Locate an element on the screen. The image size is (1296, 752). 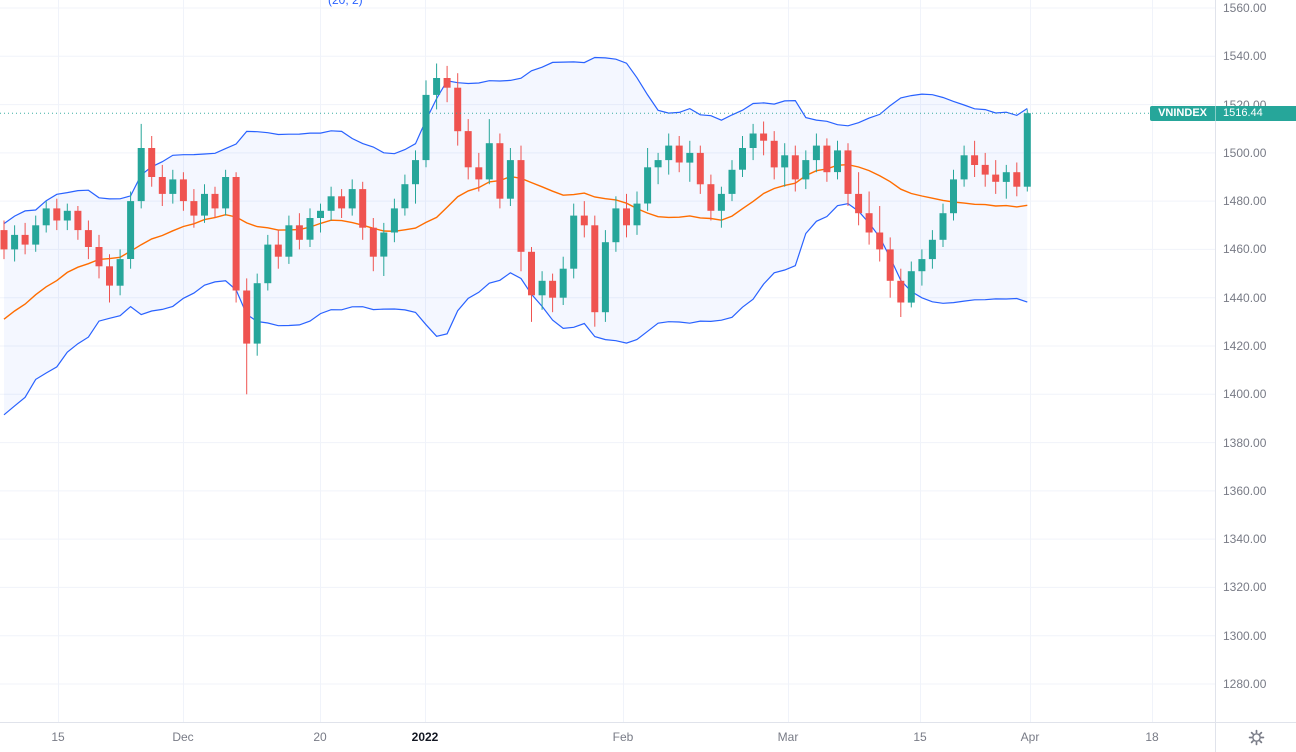
last-price-label: 1516.44 is located at coordinates (1255, 113).